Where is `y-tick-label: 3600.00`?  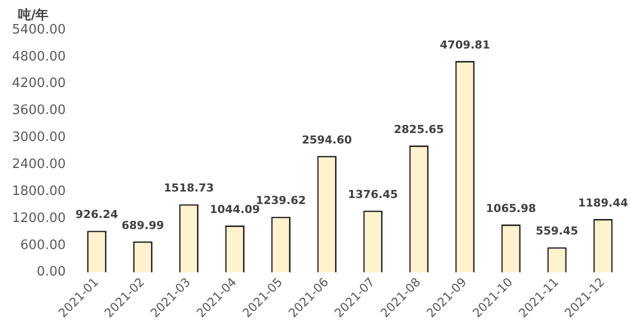
y-tick-label: 3600.00 is located at coordinates (39, 110).